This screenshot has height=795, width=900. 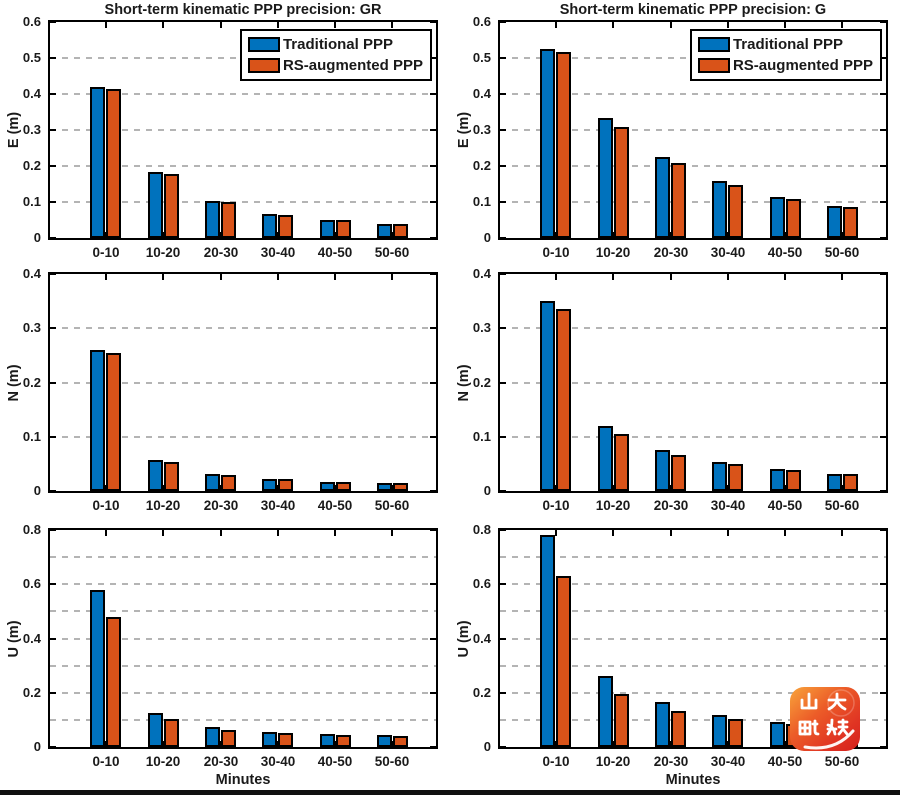 I want to click on x-axis-label: Minutes, so click(x=693, y=780).